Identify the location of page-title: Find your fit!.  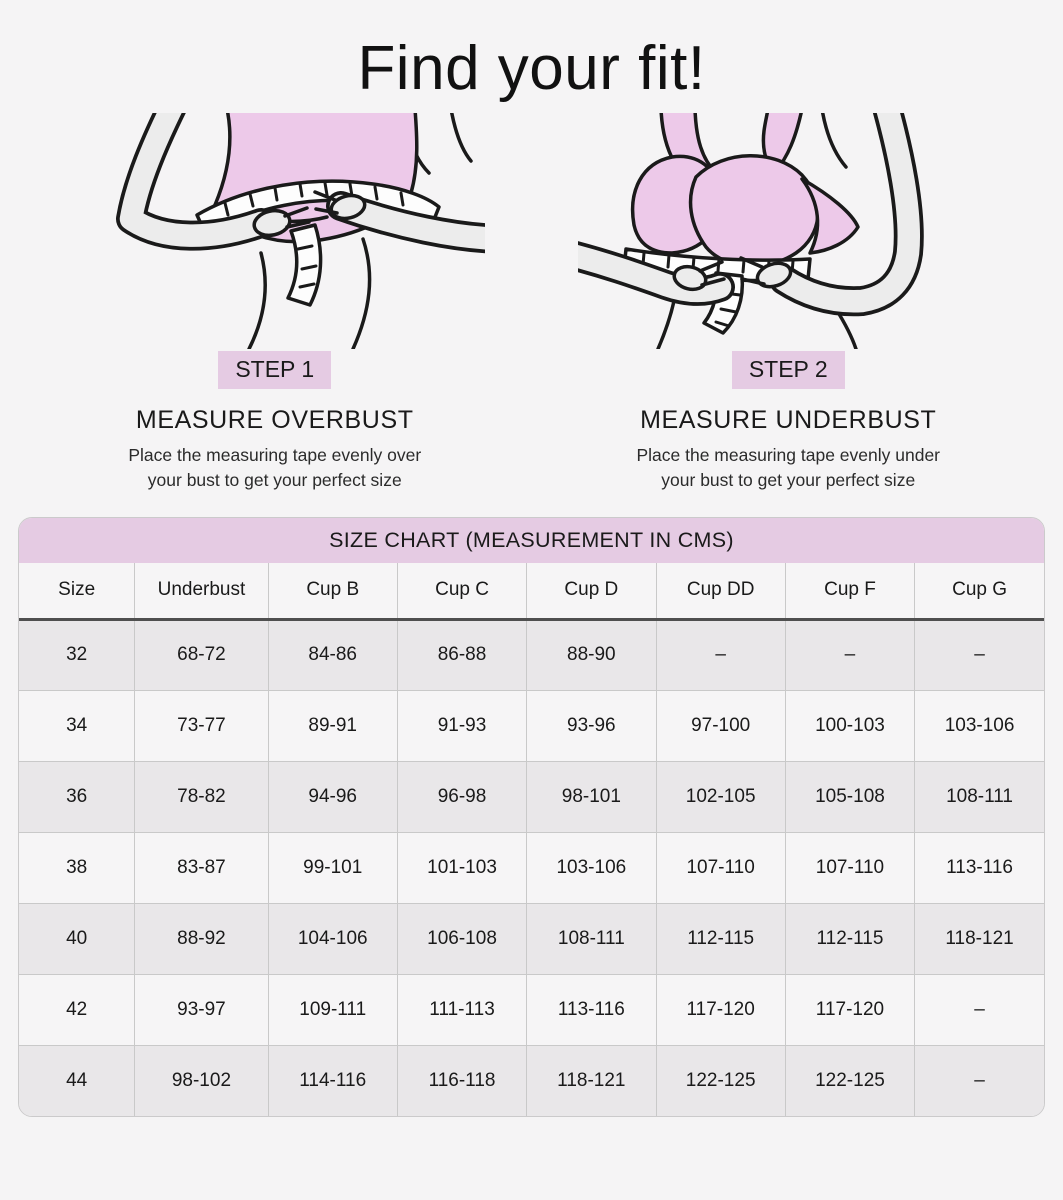
(531, 68).